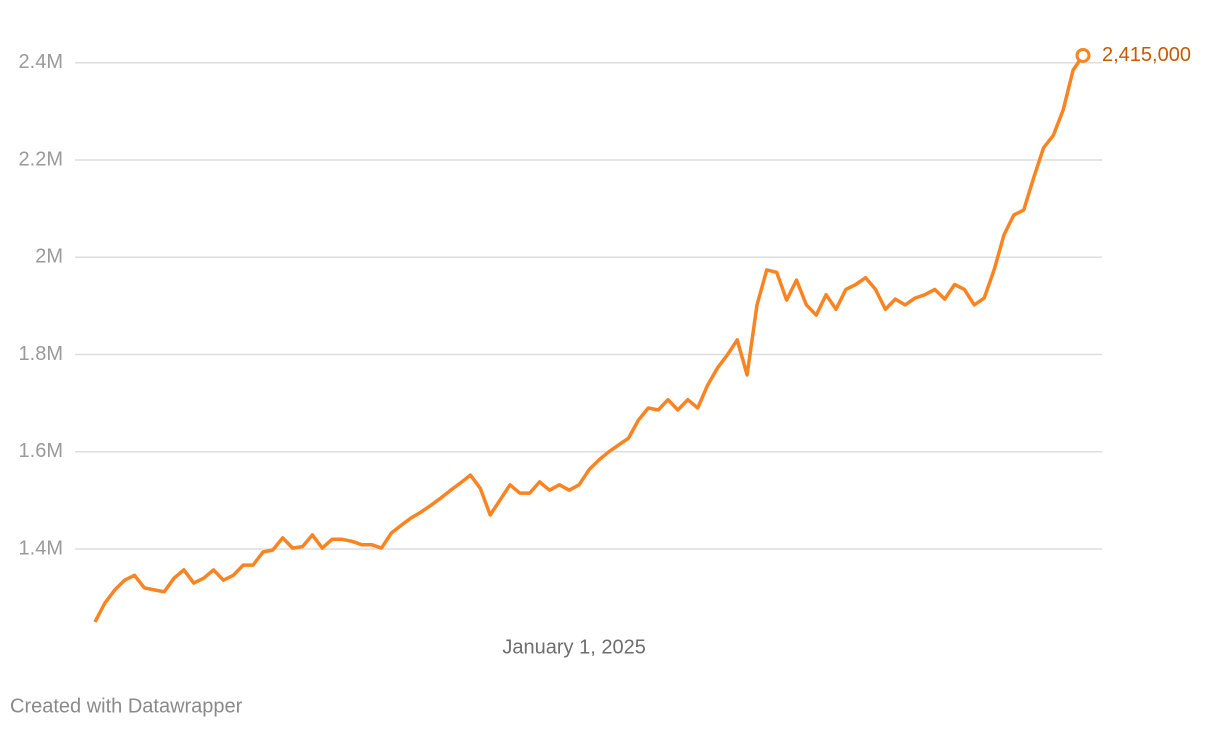 The image size is (1220, 730). Describe the element at coordinates (41, 159) in the screenshot. I see `y-tick-label: 2.2M` at that location.